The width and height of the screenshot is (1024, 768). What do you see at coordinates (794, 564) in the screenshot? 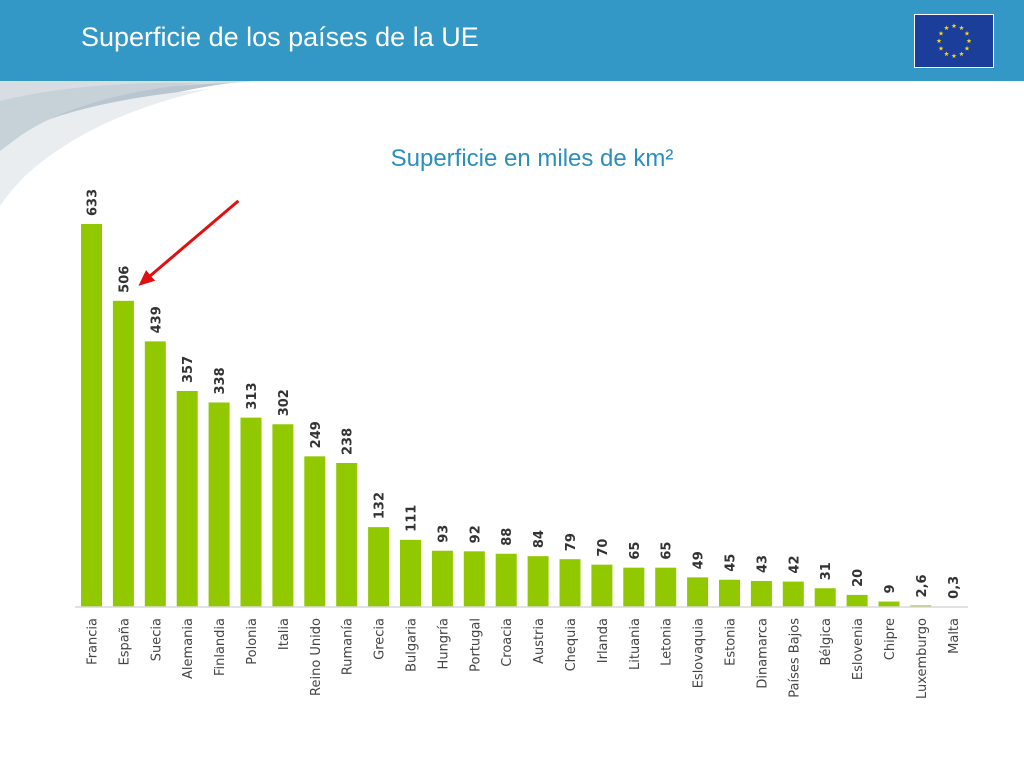
I see `data-label: 42` at bounding box center [794, 564].